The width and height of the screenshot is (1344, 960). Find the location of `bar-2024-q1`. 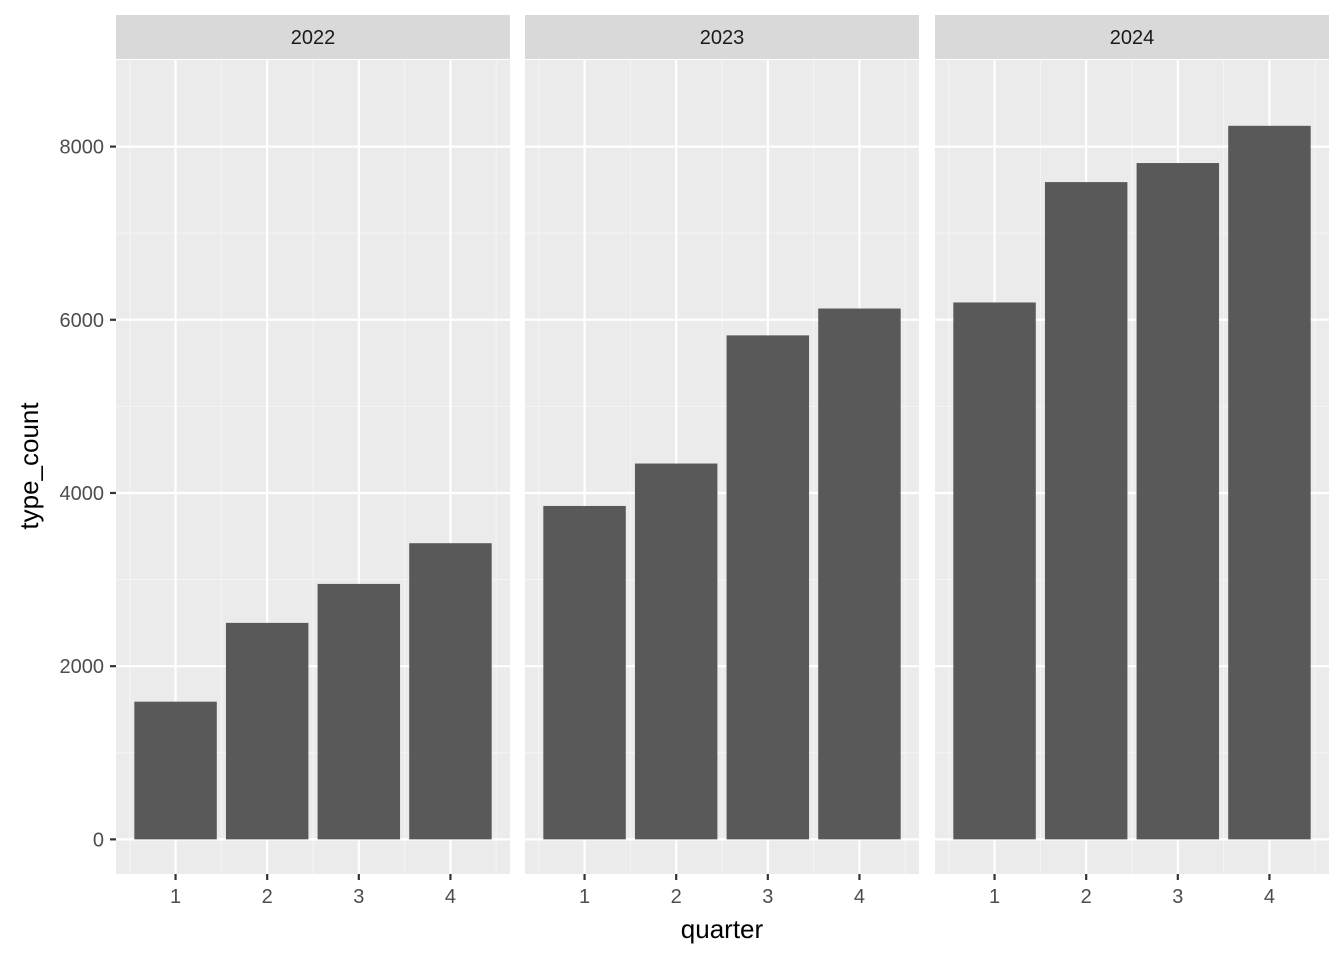

bar-2024-q1 is located at coordinates (994, 571).